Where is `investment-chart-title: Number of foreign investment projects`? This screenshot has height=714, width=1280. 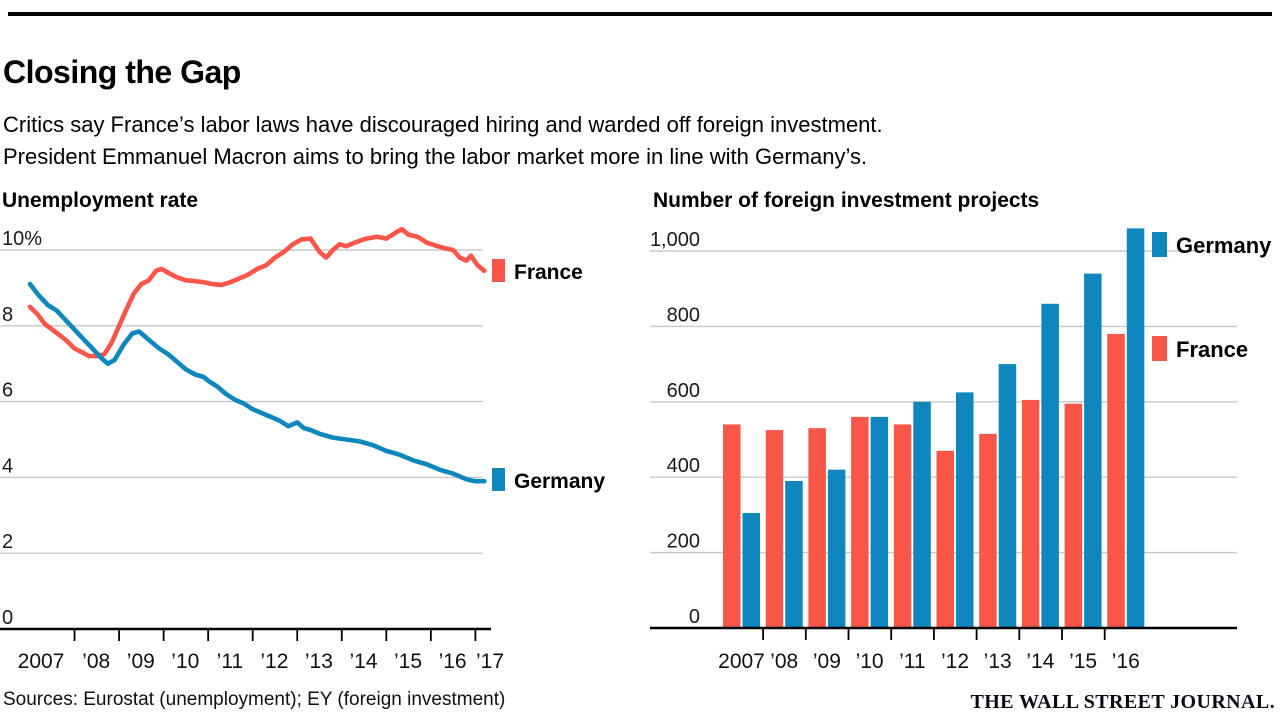 investment-chart-title: Number of foreign investment projects is located at coordinates (846, 201).